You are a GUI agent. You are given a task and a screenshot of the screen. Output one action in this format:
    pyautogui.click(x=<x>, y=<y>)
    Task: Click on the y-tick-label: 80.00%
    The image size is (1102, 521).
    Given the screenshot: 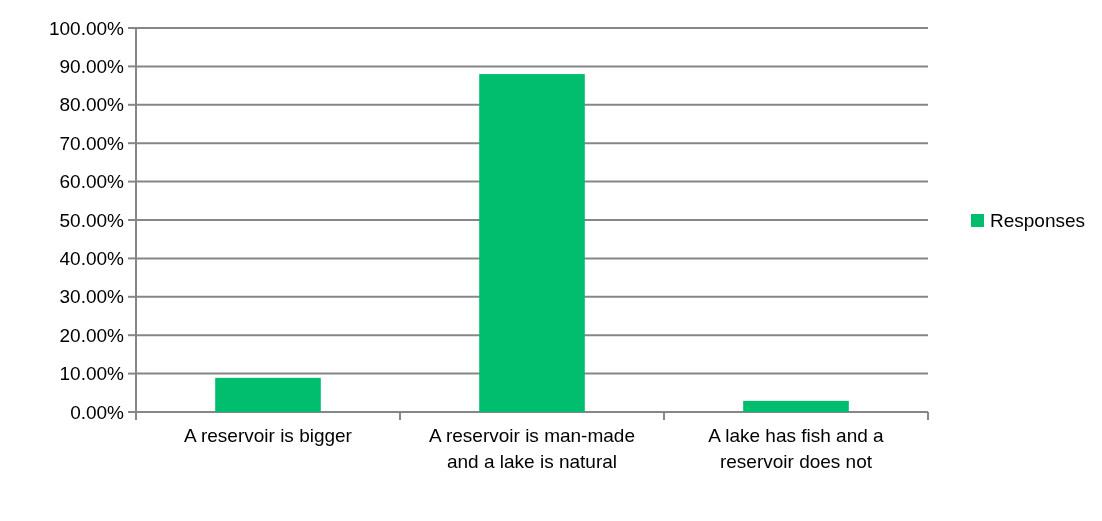 What is the action you would take?
    pyautogui.click(x=92, y=105)
    